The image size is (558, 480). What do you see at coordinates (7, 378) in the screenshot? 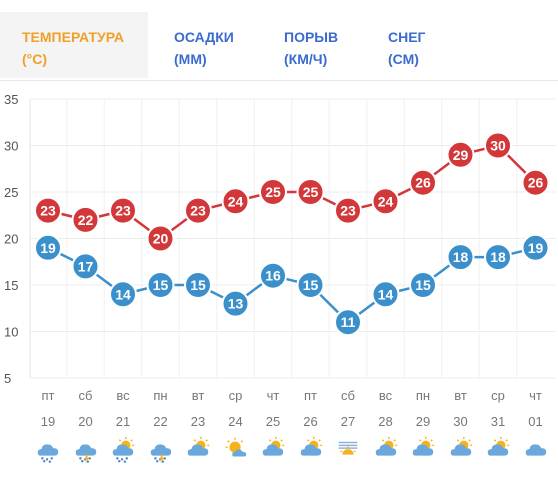
I see `y-tick-label: 5` at bounding box center [7, 378].